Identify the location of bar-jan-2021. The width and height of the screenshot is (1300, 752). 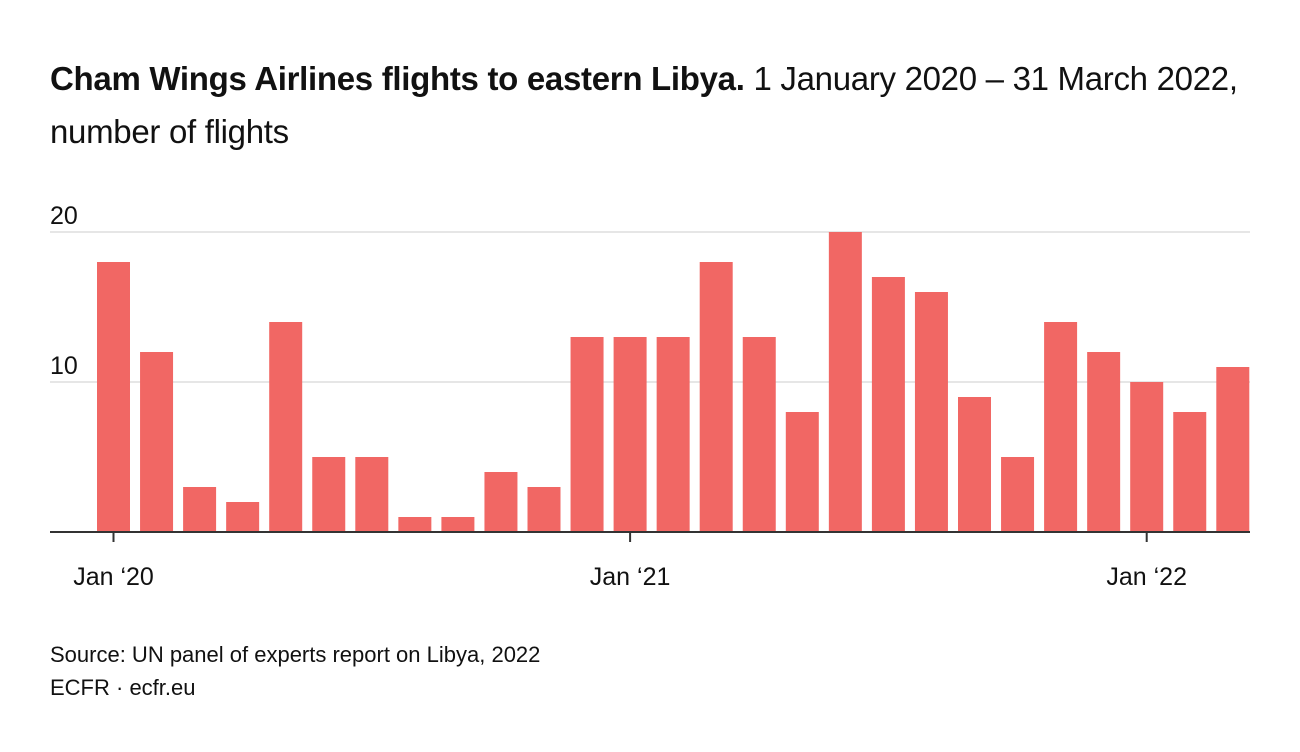
(630, 434).